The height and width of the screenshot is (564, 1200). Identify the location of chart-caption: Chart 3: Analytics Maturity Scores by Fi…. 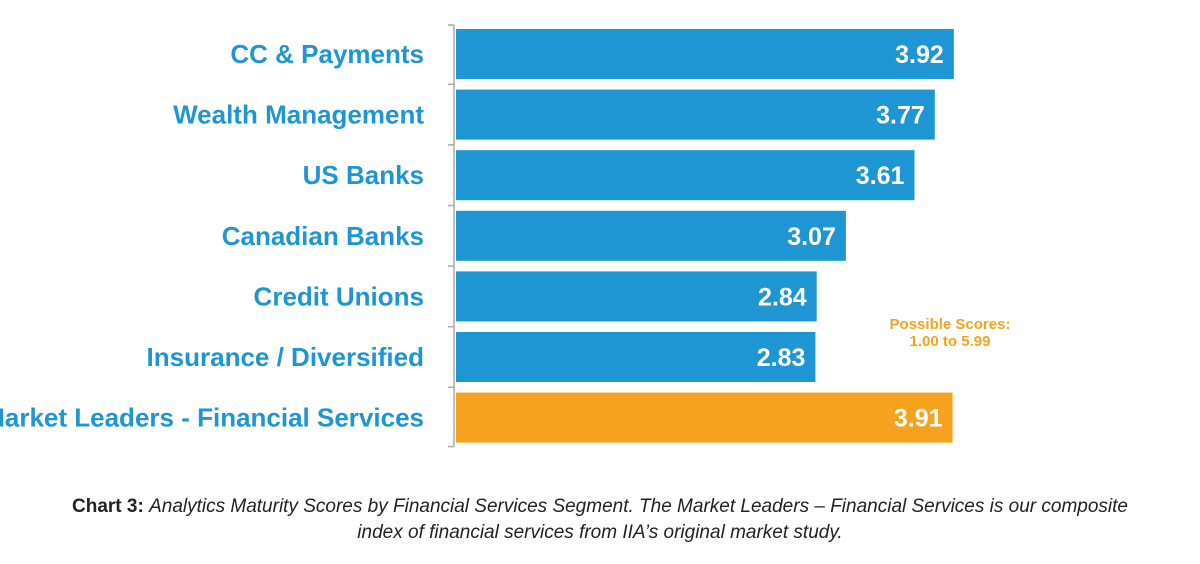
(600, 520).